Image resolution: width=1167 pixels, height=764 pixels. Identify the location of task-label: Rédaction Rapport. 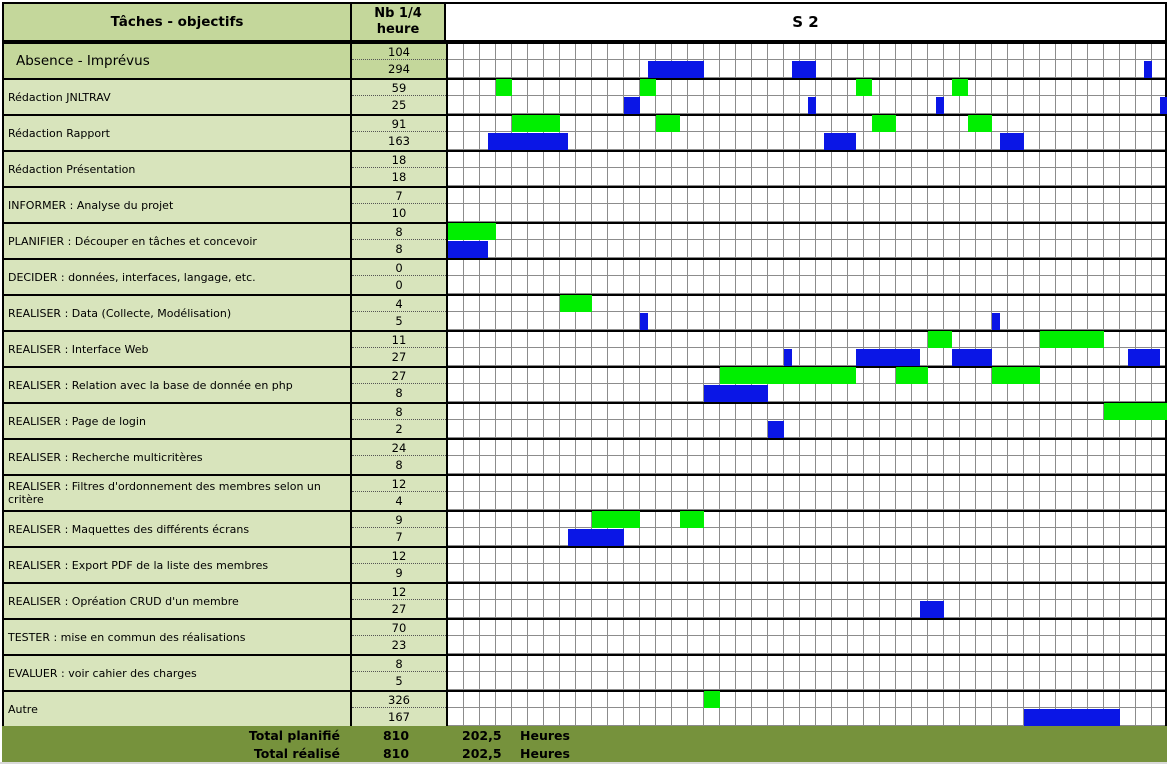
(177, 132).